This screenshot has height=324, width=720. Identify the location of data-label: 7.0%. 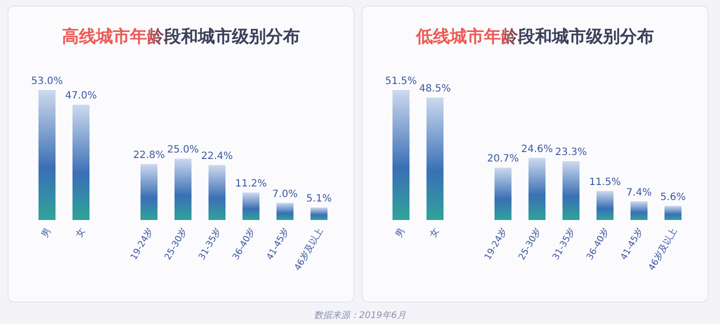
(285, 194).